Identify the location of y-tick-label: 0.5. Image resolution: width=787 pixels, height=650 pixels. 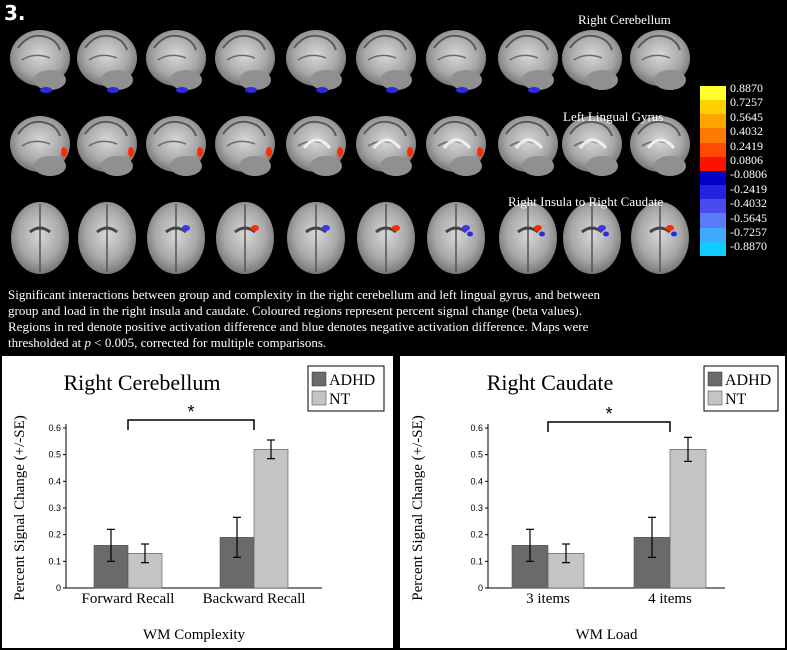
(476, 455).